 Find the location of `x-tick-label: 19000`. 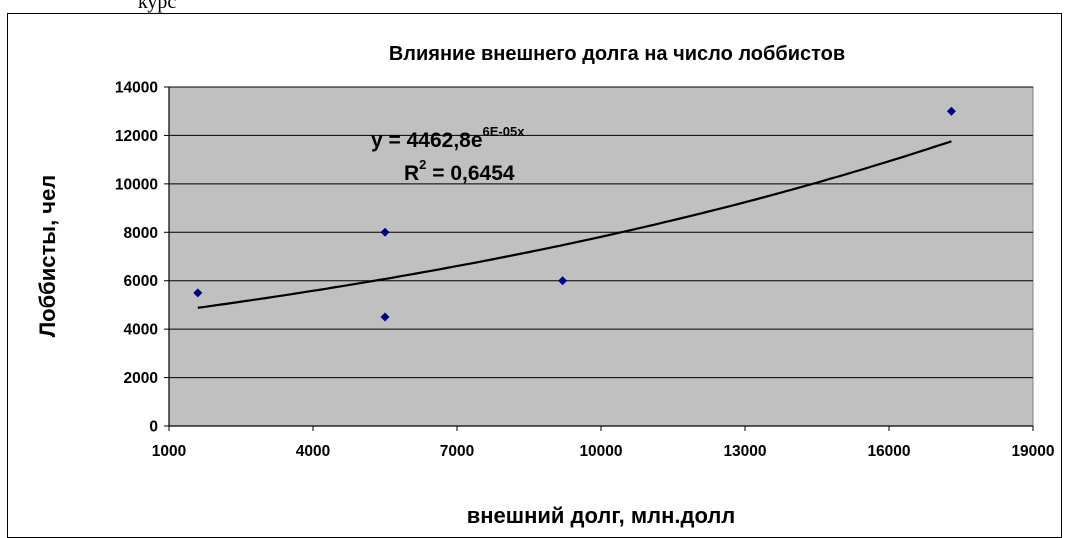

x-tick-label: 19000 is located at coordinates (1032, 451).